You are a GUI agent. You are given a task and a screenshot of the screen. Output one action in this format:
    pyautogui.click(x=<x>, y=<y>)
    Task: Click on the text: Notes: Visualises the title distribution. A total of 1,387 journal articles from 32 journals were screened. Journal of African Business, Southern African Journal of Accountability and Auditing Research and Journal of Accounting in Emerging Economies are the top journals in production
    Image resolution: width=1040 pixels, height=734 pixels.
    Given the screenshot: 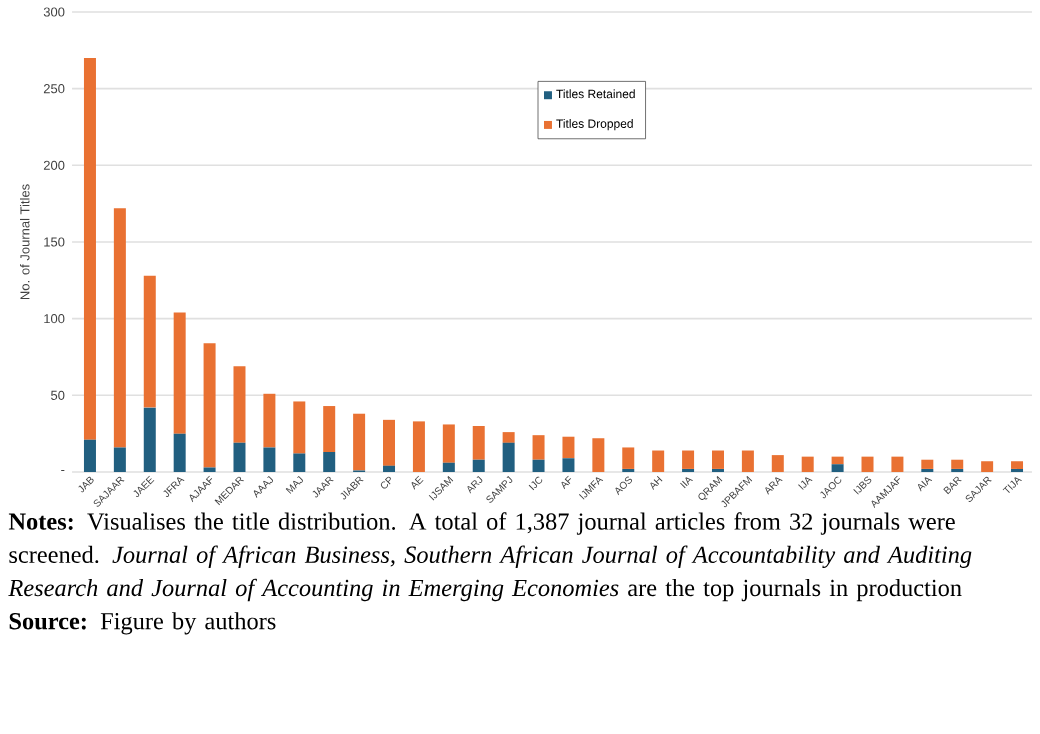 What is the action you would take?
    pyautogui.click(x=490, y=557)
    